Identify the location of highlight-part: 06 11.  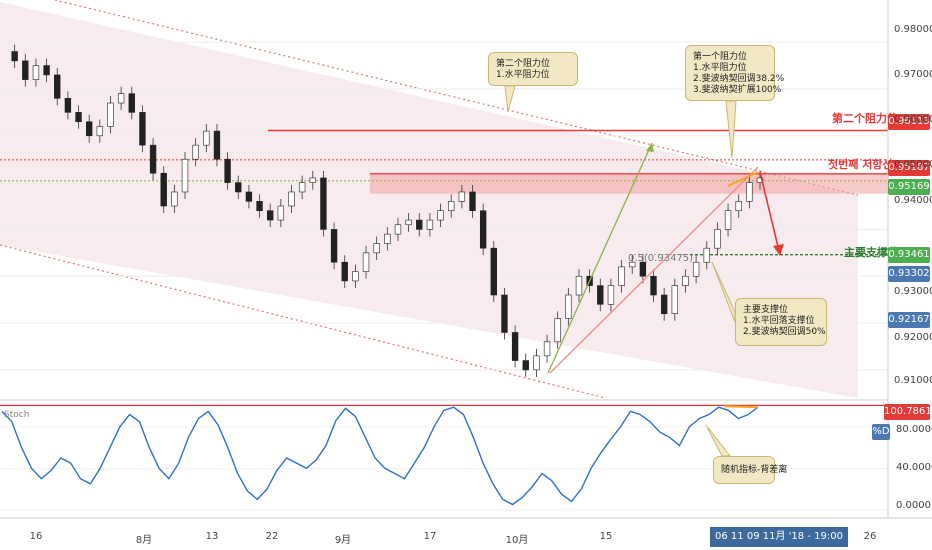
(729, 536).